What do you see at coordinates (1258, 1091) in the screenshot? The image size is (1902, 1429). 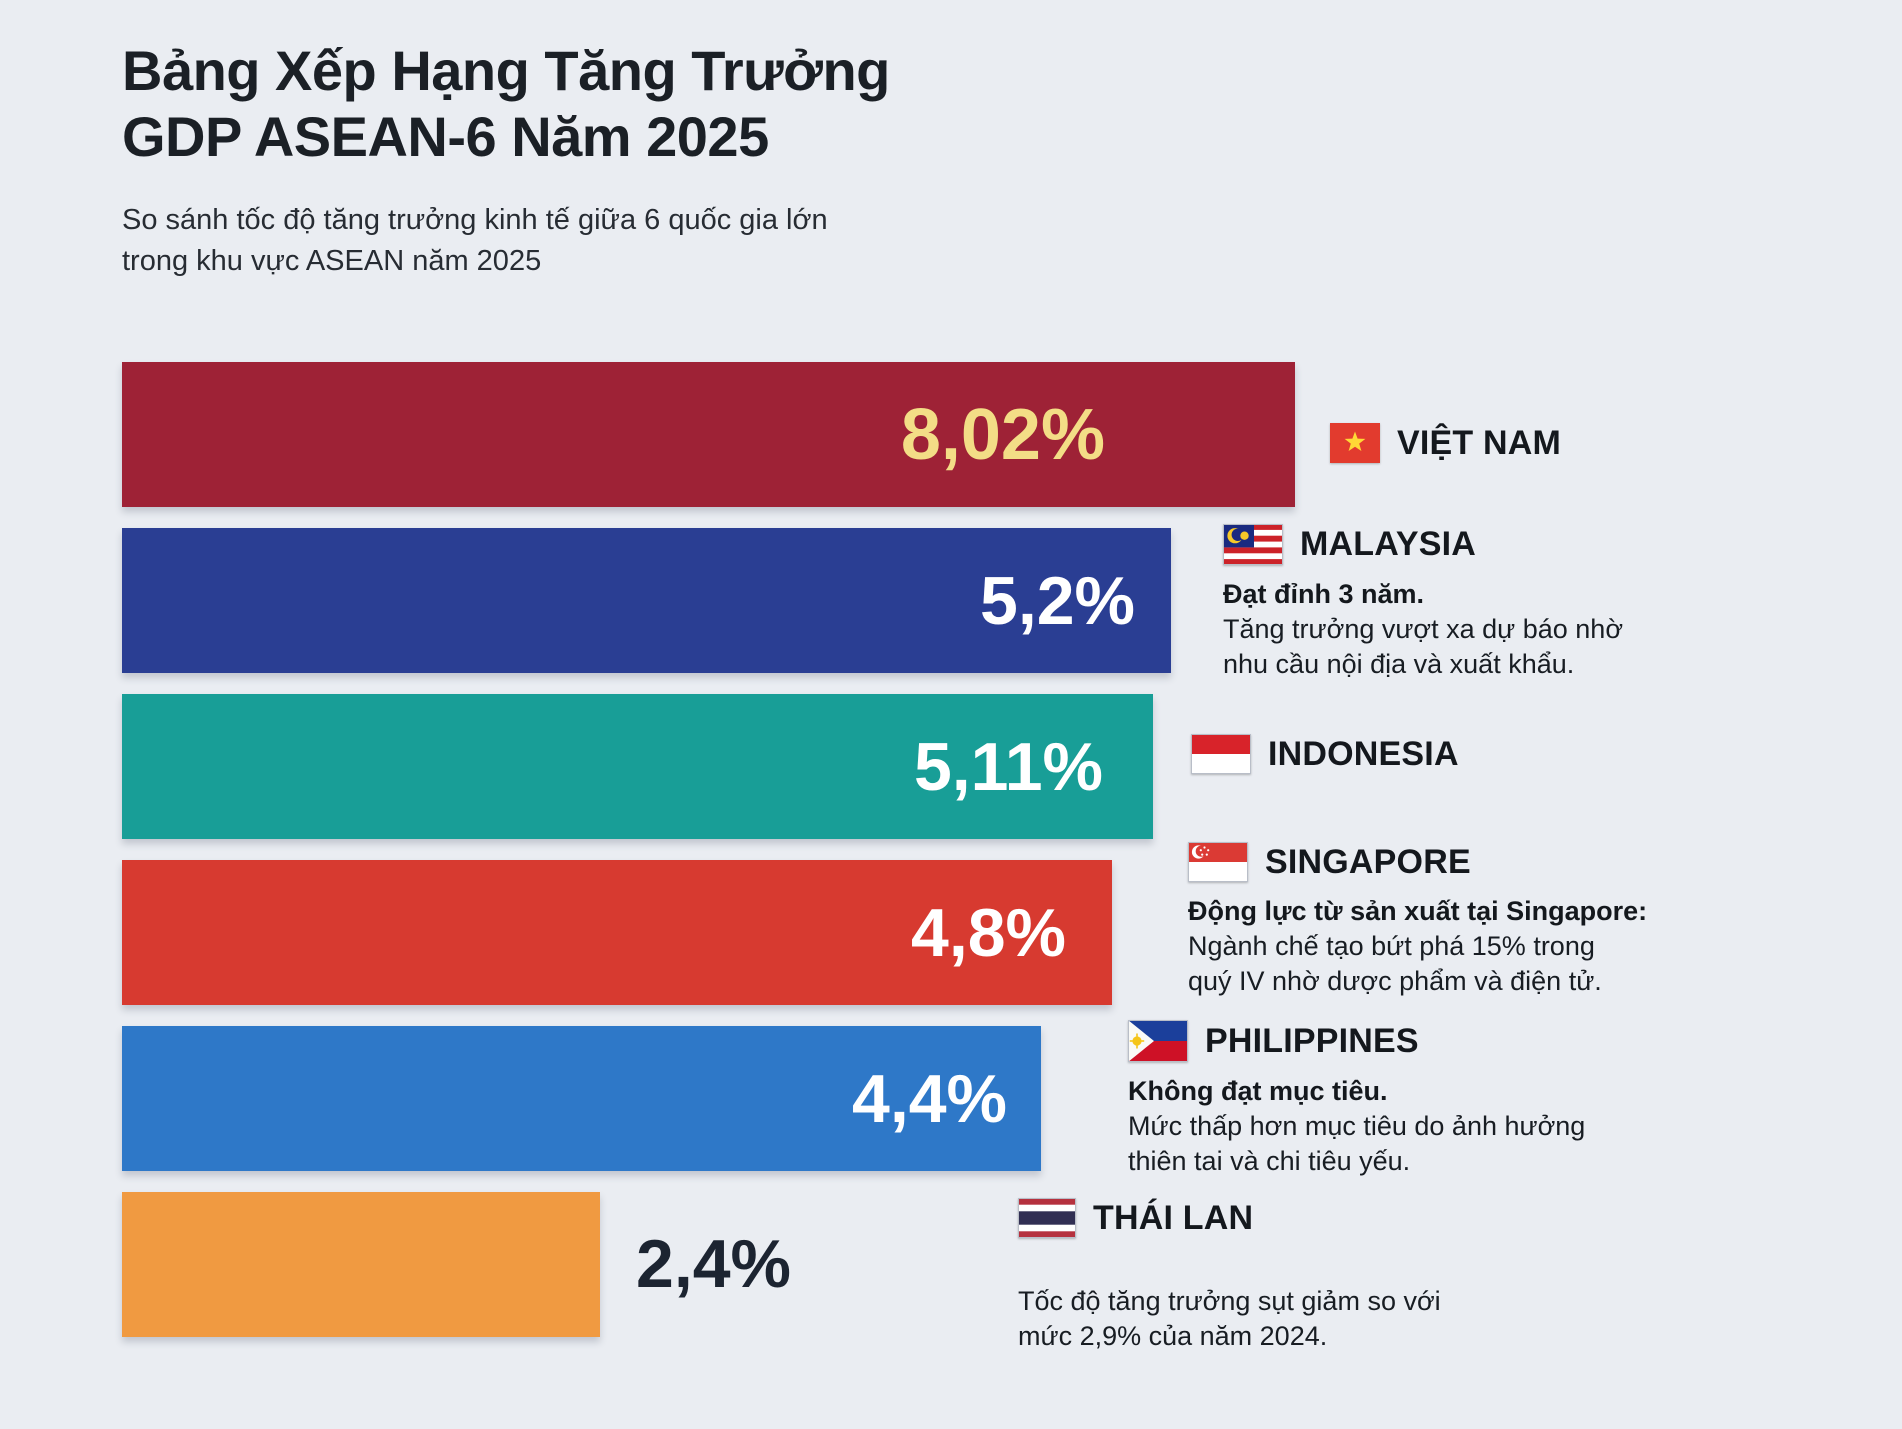 I see `note-bold-philippines: Không đạt mục tiêu.` at bounding box center [1258, 1091].